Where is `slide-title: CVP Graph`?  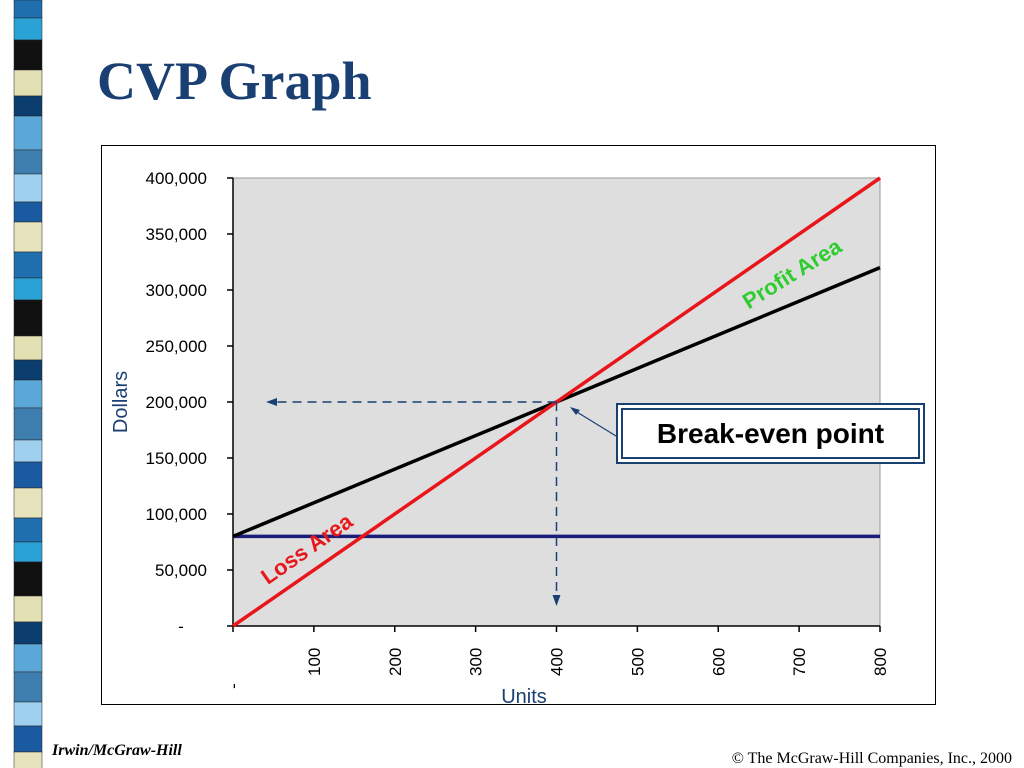 slide-title: CVP Graph is located at coordinates (234, 81).